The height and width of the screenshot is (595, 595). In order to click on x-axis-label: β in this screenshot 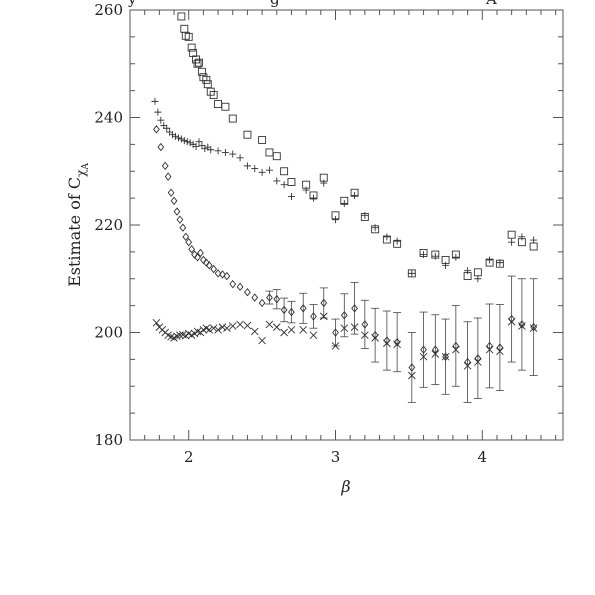, I will do `click(345, 486)`.